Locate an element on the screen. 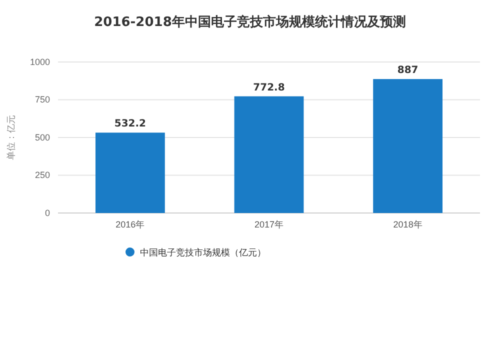  y-tick-label: 0 is located at coordinates (47, 213).